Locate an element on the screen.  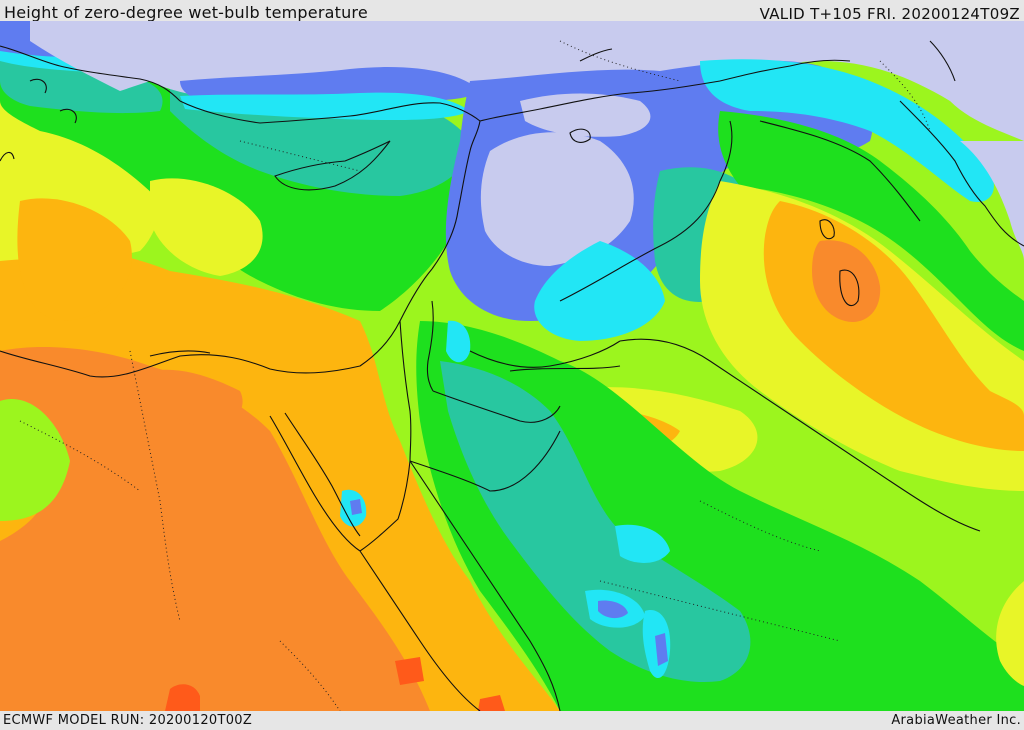
field-iraq-cyan is located at coordinates (599, 291).